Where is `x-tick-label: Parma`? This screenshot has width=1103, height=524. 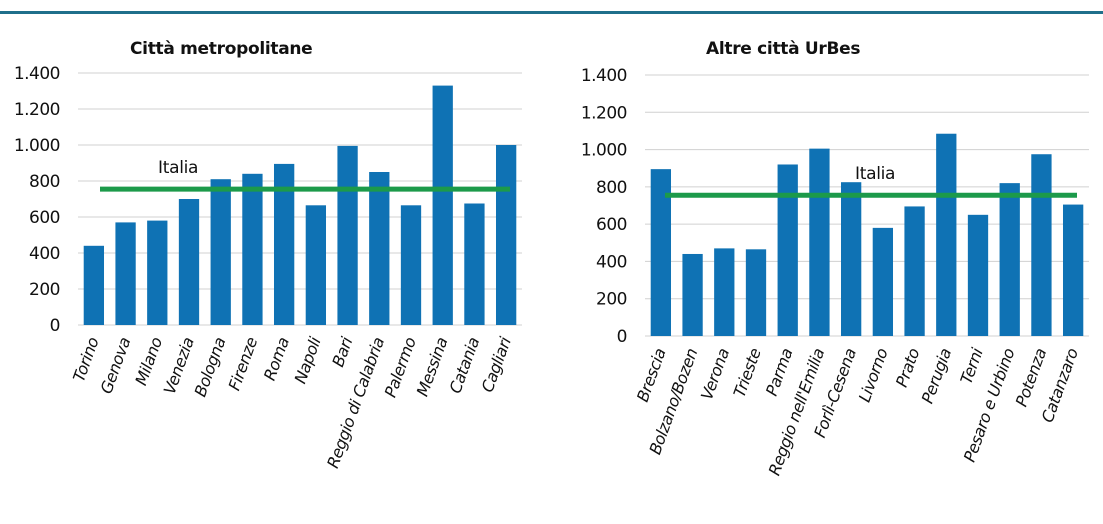
x-tick-label: Parma is located at coordinates (779, 372).